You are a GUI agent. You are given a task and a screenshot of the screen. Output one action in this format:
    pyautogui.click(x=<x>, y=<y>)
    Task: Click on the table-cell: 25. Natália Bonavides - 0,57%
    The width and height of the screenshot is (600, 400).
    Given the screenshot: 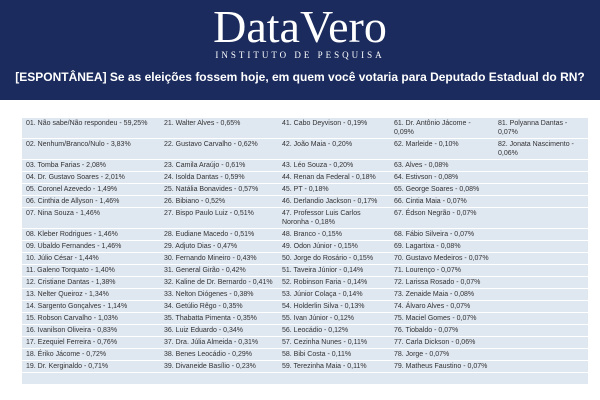 What is the action you would take?
    pyautogui.click(x=219, y=189)
    